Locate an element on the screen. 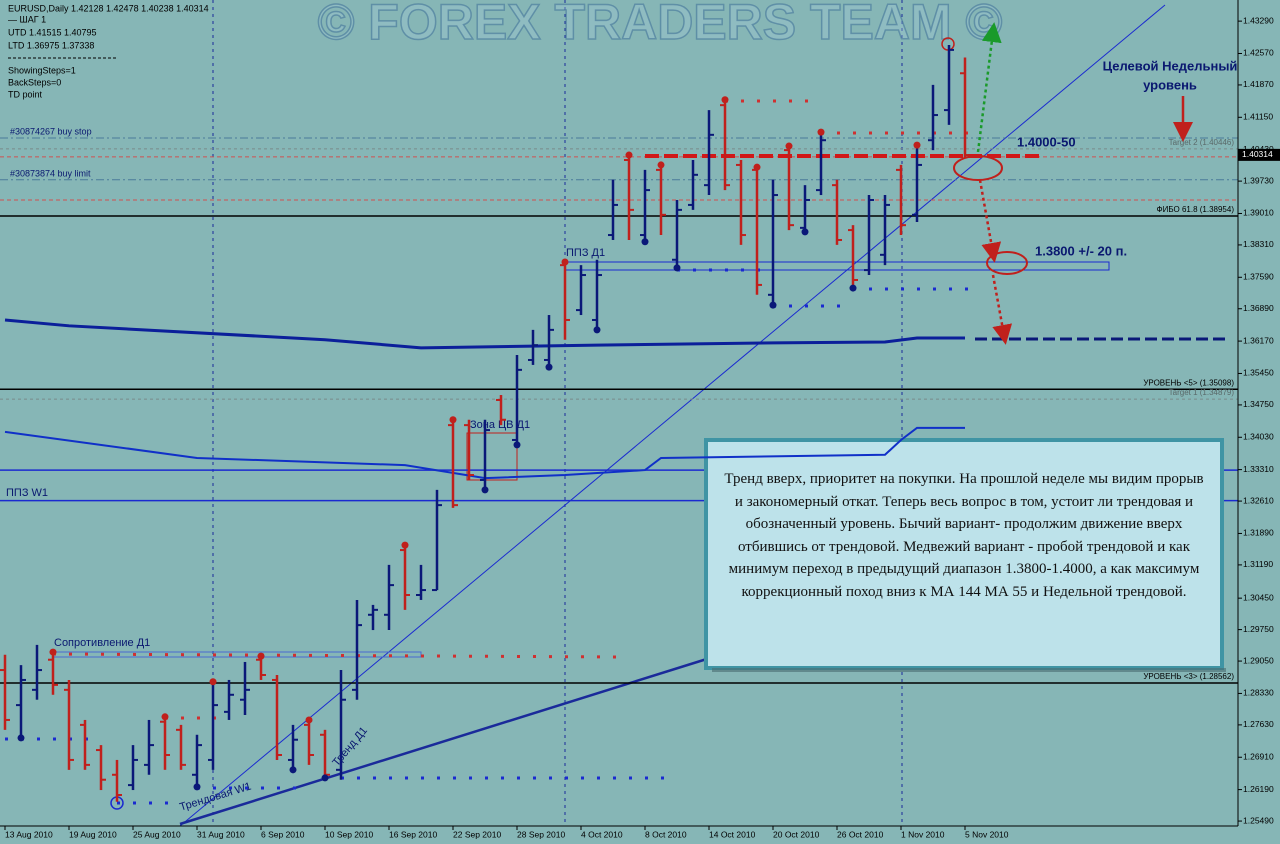 The image size is (1280, 844). y-tick-label: 1.39730 is located at coordinates (1258, 180).